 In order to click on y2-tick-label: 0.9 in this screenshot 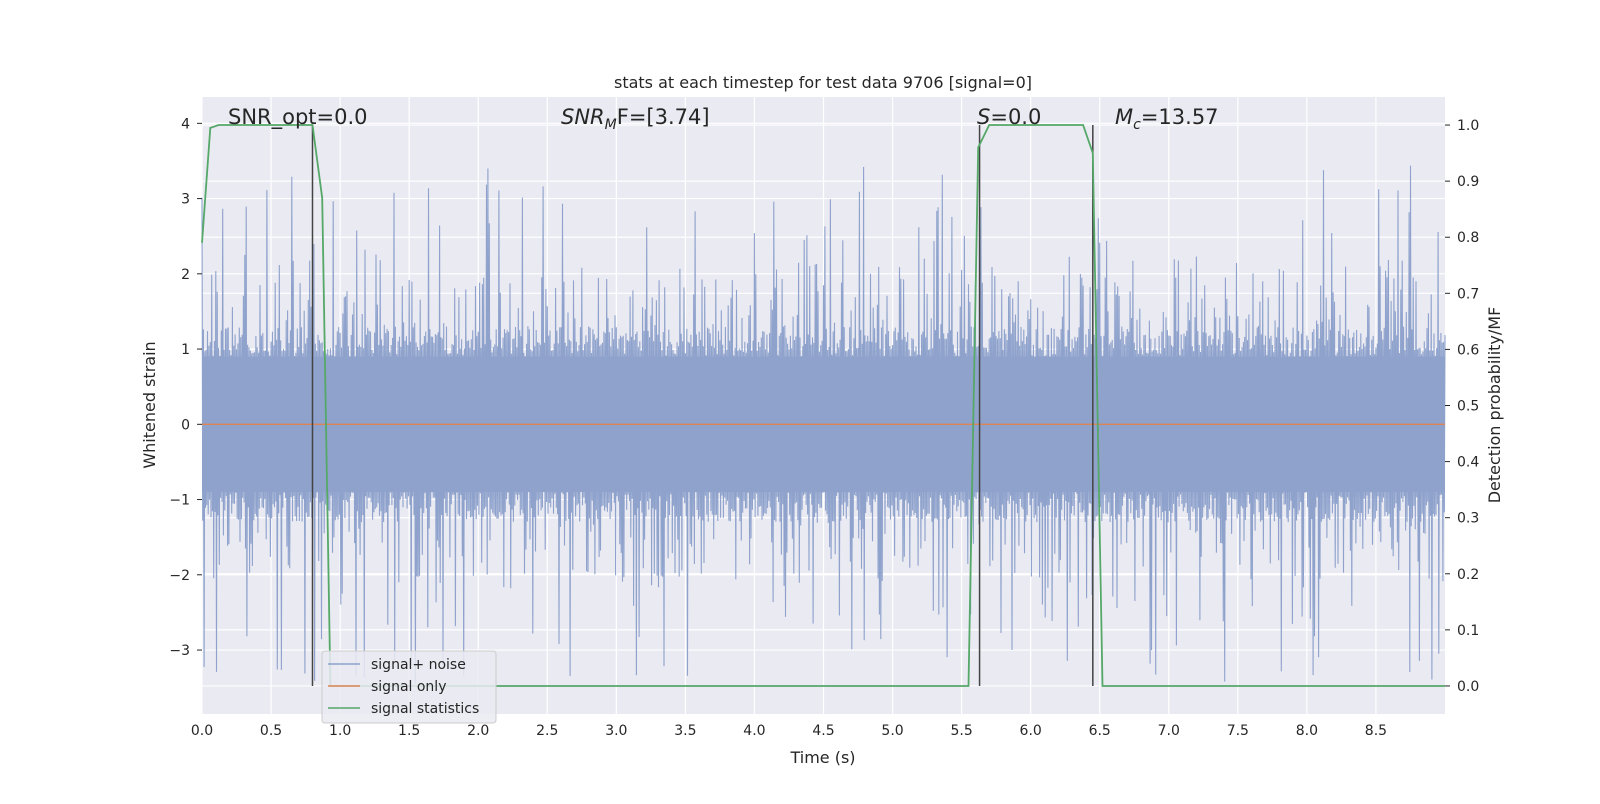, I will do `click(1468, 182)`.